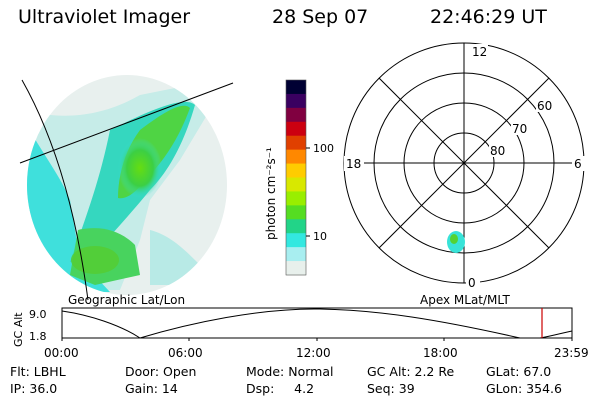 The width and height of the screenshot is (600, 400). Describe the element at coordinates (271, 193) in the screenshot. I see `colorbar-unit-label: photon cm⁻²s⁻¹` at that location.